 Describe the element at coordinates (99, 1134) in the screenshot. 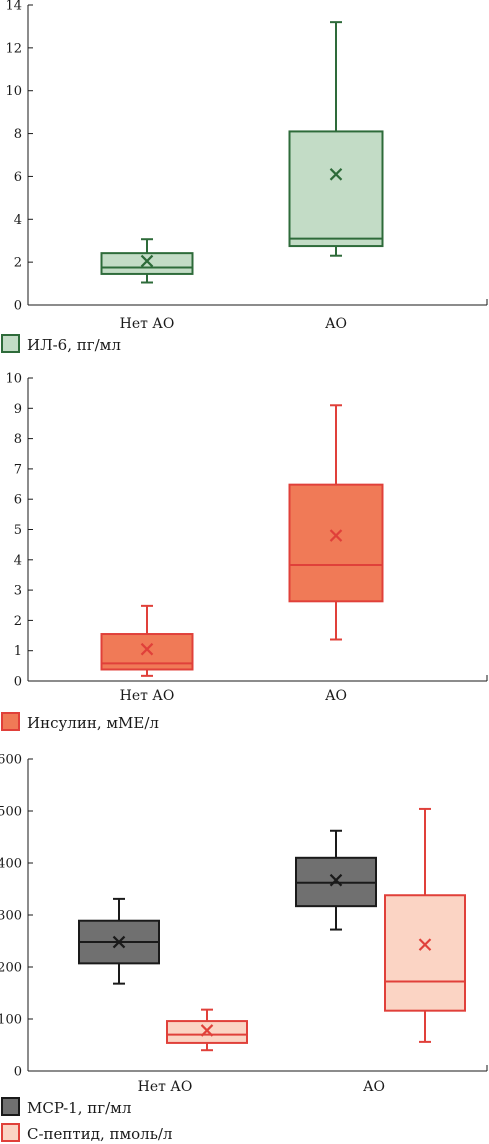

I see `legend-label: С-пептид, пмоль/л` at that location.